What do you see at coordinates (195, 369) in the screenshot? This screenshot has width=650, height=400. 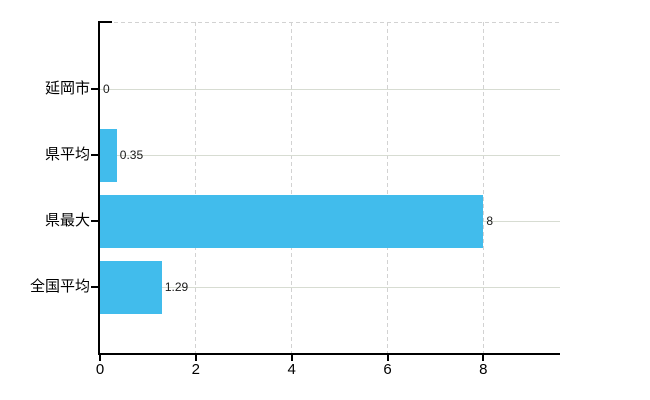 I see `x-tick-label: 2` at bounding box center [195, 369].